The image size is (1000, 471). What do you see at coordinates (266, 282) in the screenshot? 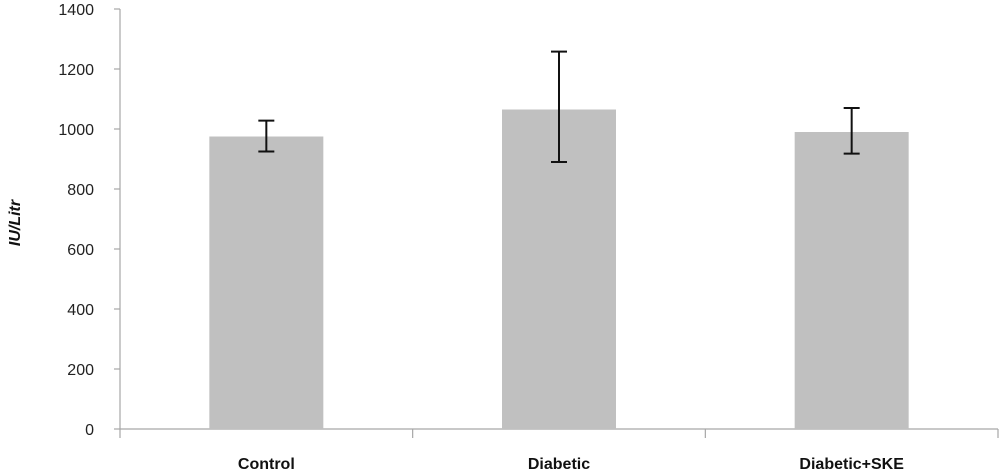
I see `bar-control` at bounding box center [266, 282].